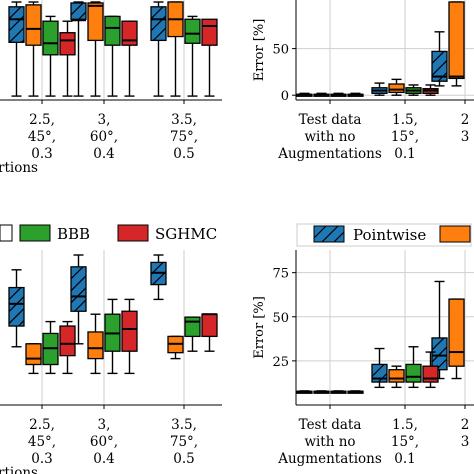  What do you see at coordinates (338, 392) in the screenshot?
I see `box-bottom-right-s2-c0` at bounding box center [338, 392].